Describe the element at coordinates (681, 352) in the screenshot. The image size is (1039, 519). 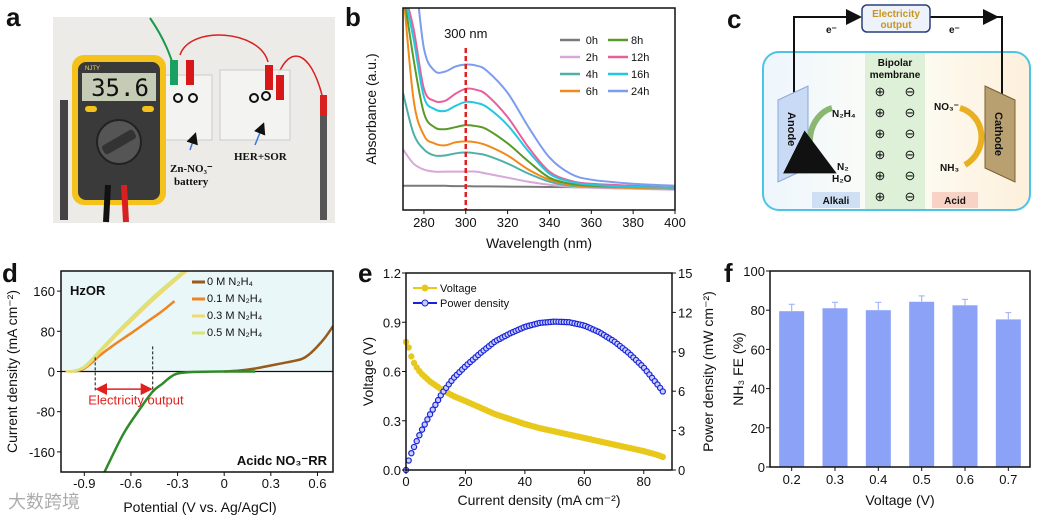
I see `y-tick-label-right: 9` at that location.